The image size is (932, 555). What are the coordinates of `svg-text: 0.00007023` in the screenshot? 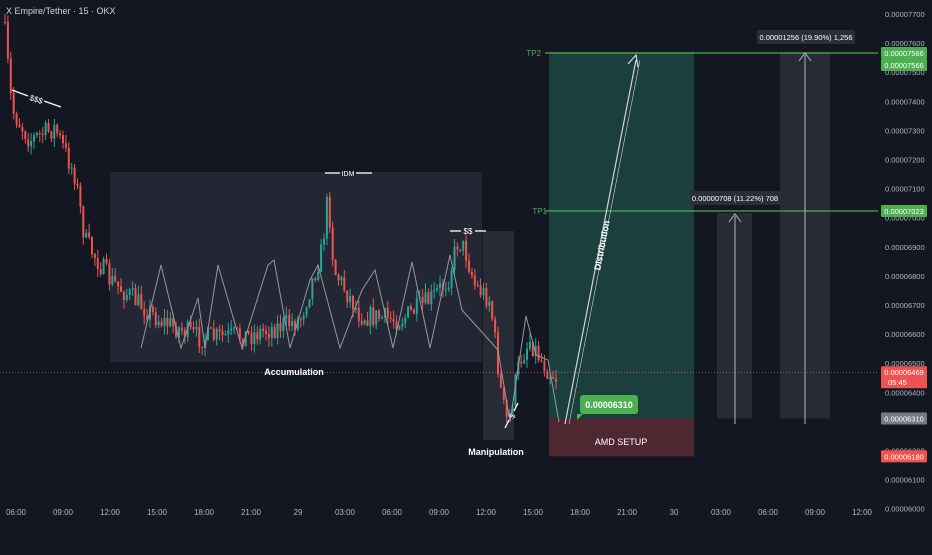 It's located at (904, 211).